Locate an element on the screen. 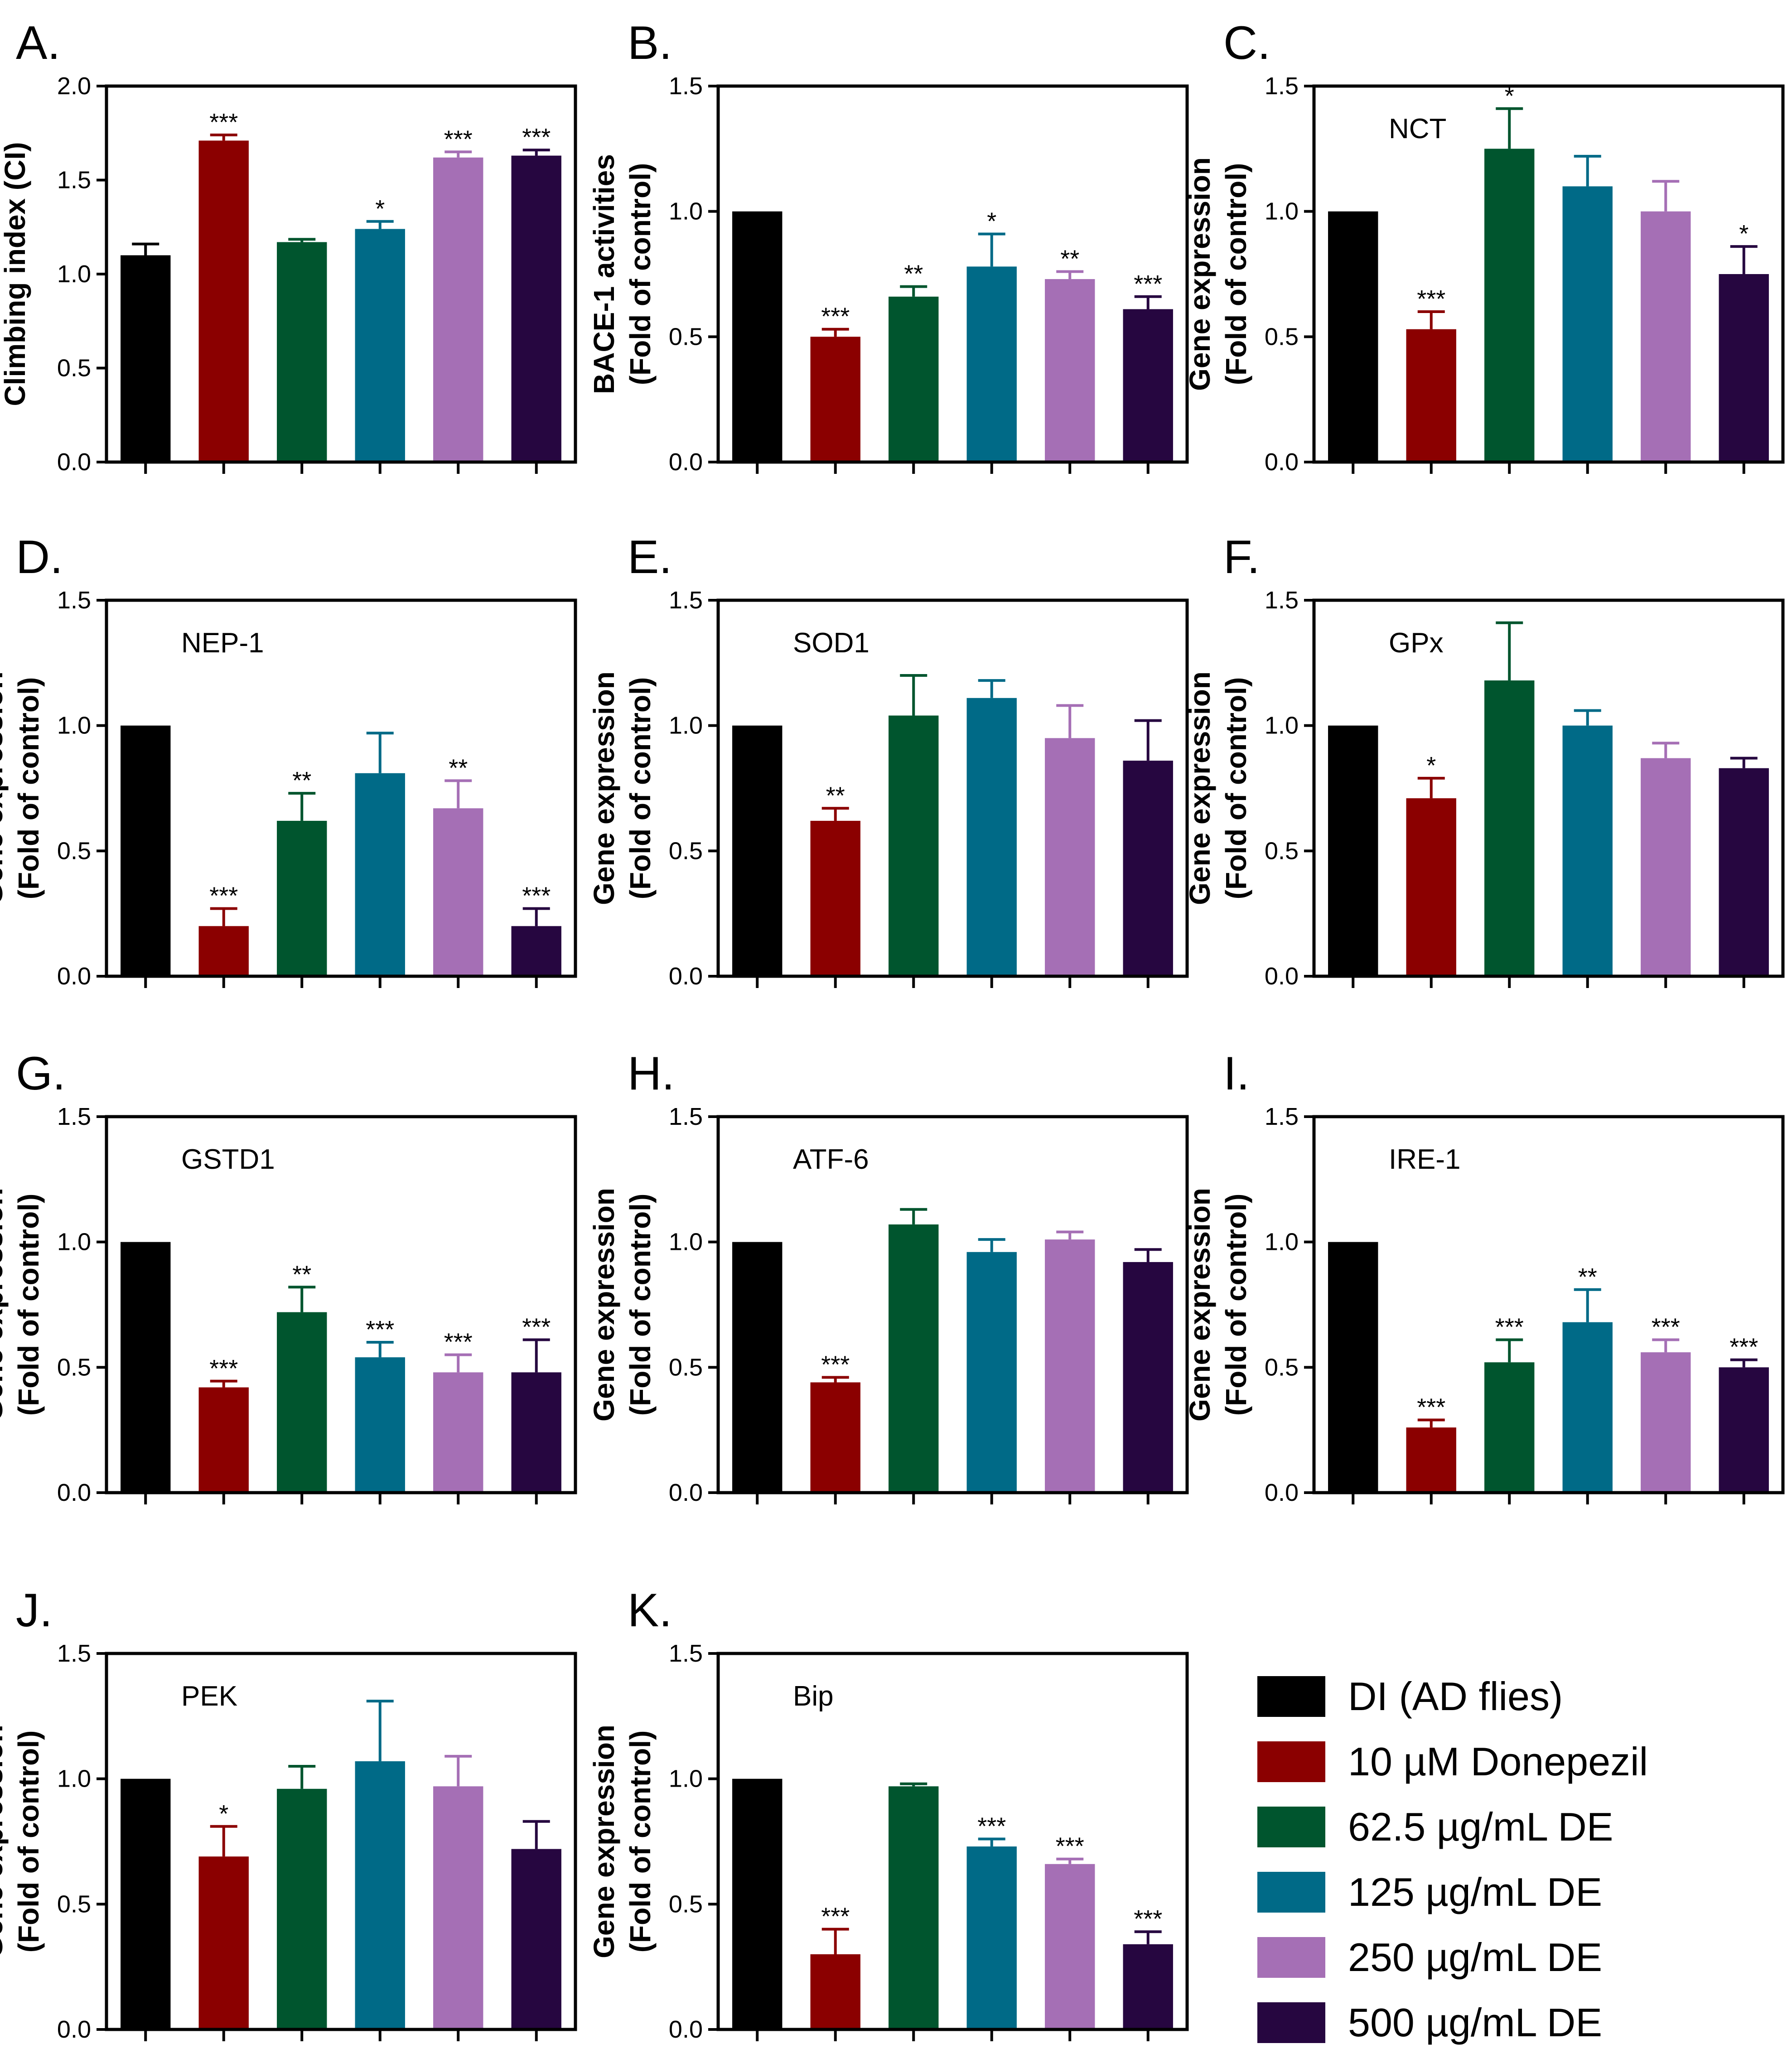 Image resolution: width=1792 pixels, height=2058 pixels. panel-letter: C. is located at coordinates (1246, 43).